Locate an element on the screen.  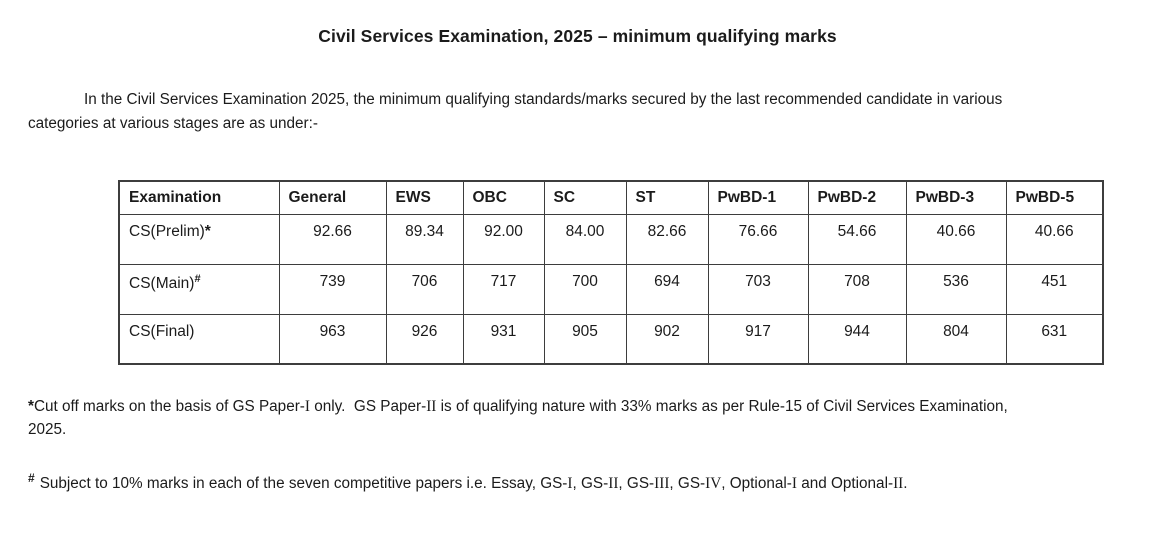
column-header-st: ST is located at coordinates (667, 197).